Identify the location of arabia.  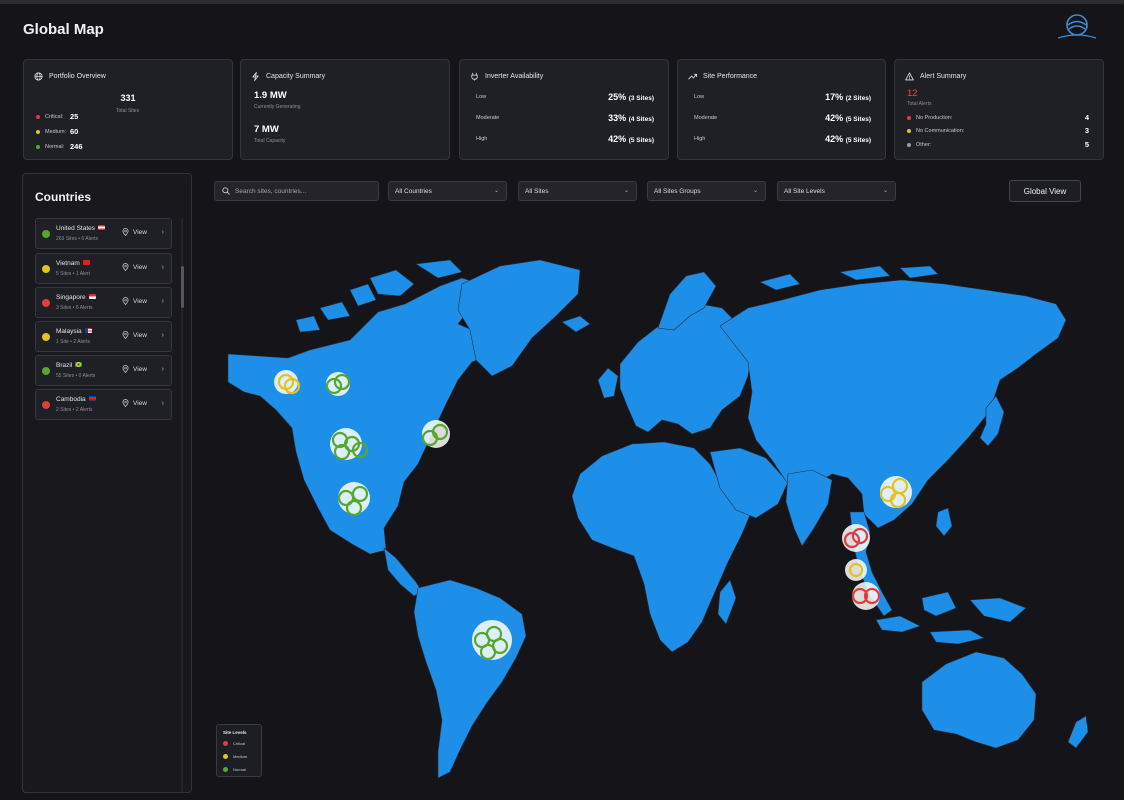
(749, 483).